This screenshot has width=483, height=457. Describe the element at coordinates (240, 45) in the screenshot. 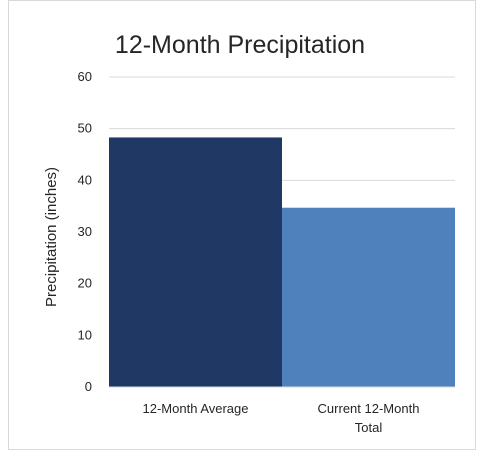

I see `chart-title: 12-Month Precipitation` at that location.